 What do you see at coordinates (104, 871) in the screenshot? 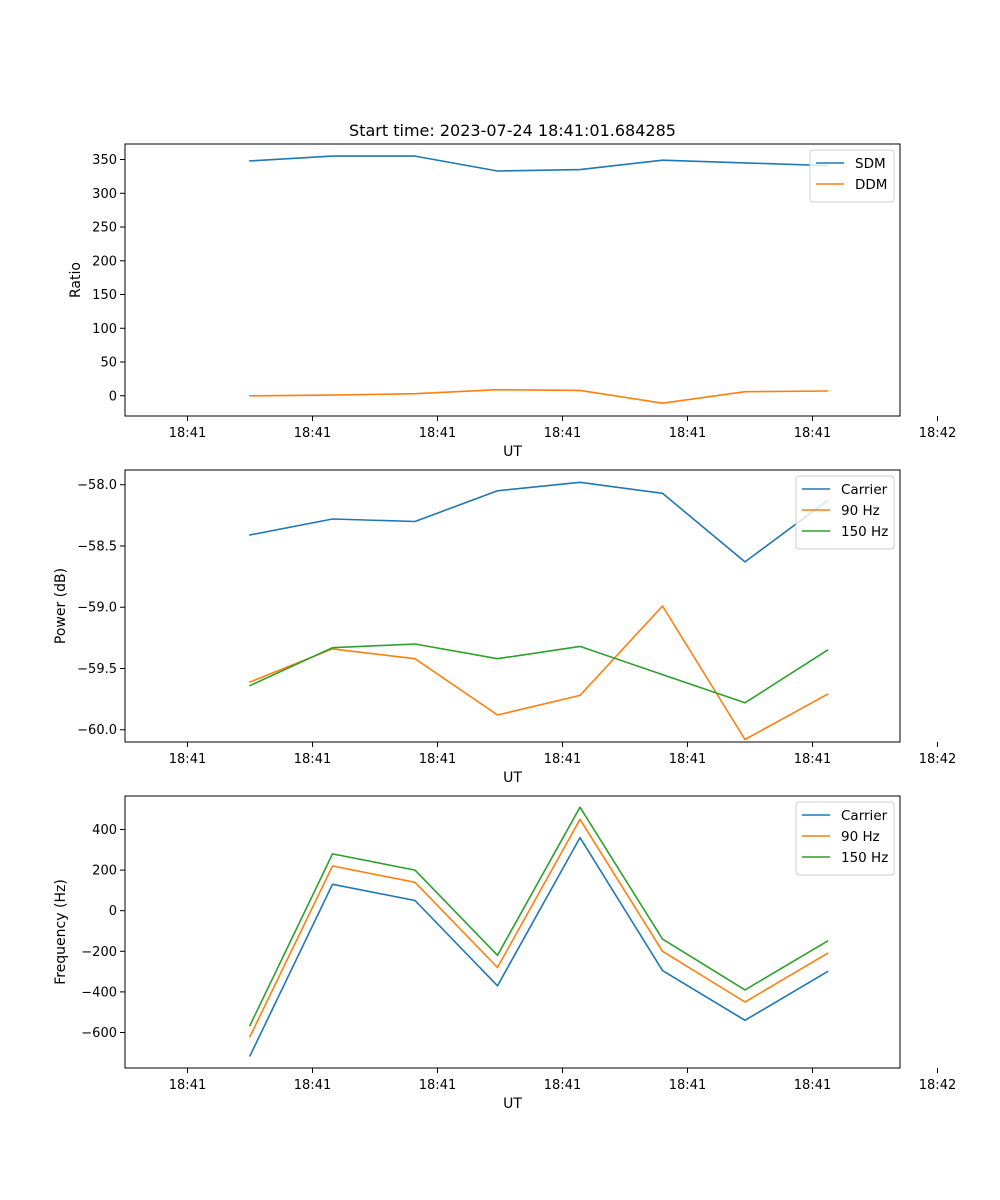
I see `panel-3-ytick-label-4: 200` at bounding box center [104, 871].